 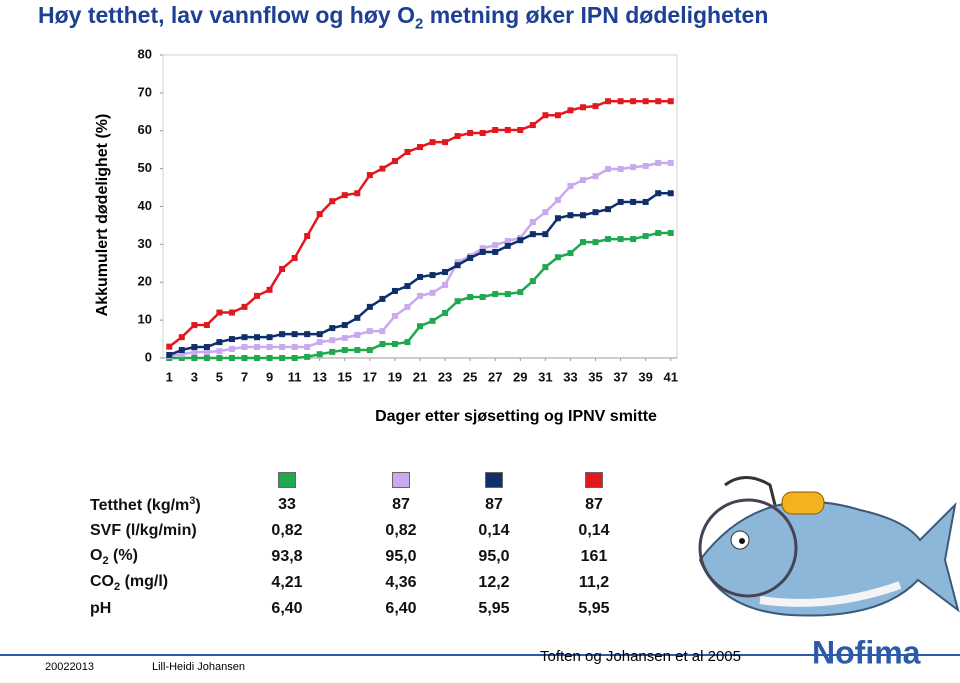 What do you see at coordinates (145, 167) in the screenshot?
I see `y-tick-label: 50` at bounding box center [145, 167].